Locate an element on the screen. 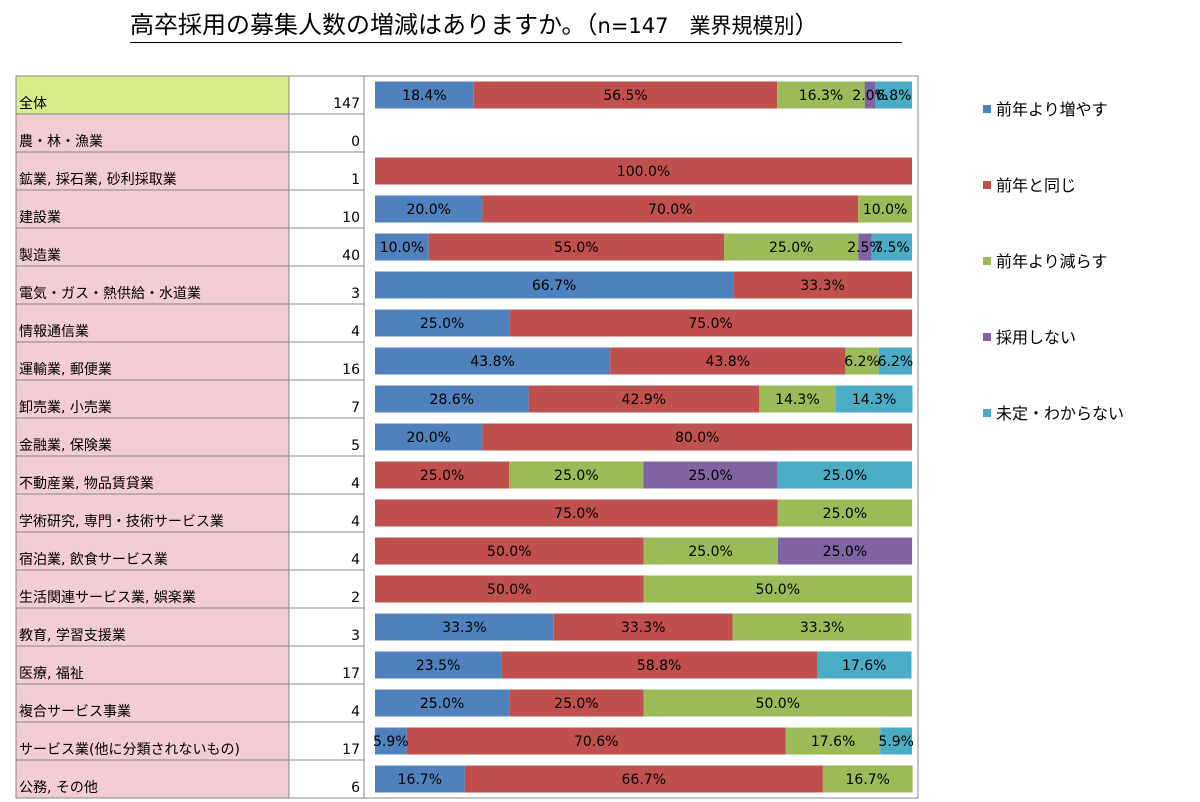 This screenshot has width=1200, height=802. data-label: 2.5% is located at coordinates (865, 248).